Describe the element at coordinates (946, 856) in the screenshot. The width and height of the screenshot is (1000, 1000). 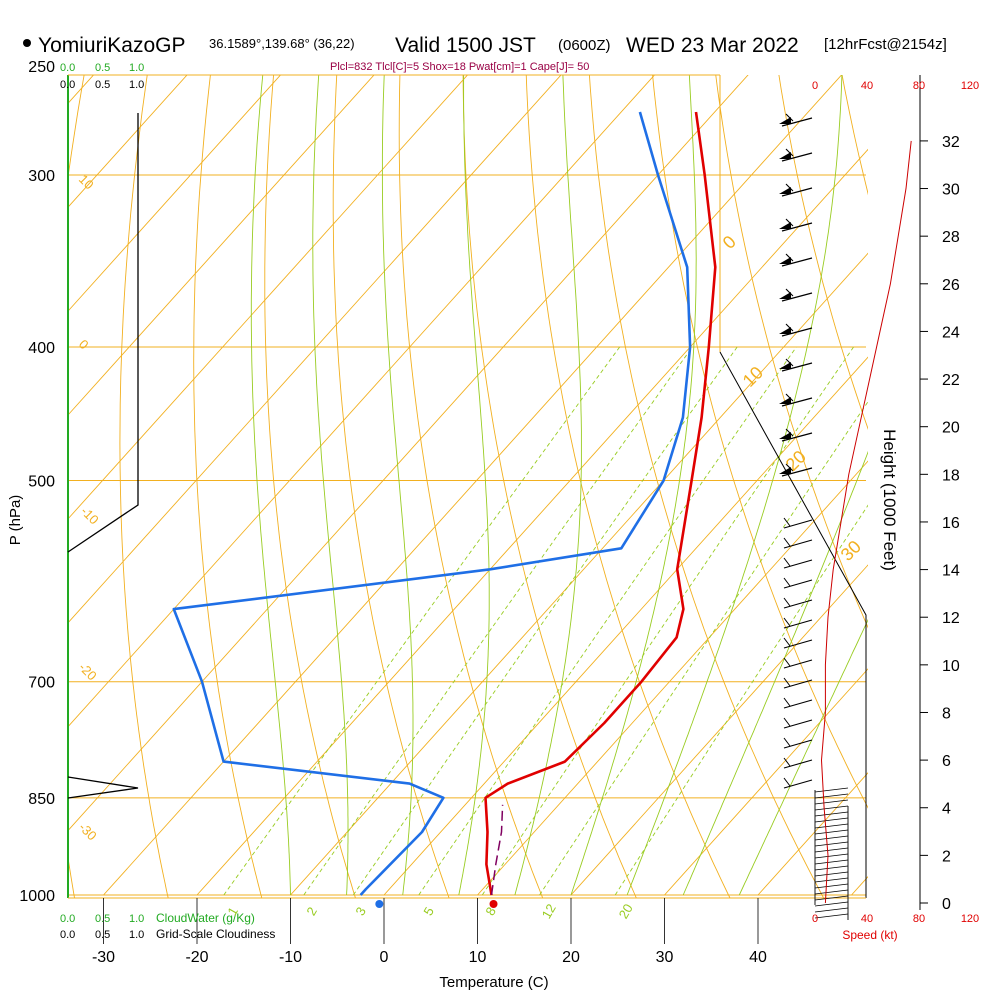
I see `height-tick-label: 2` at that location.